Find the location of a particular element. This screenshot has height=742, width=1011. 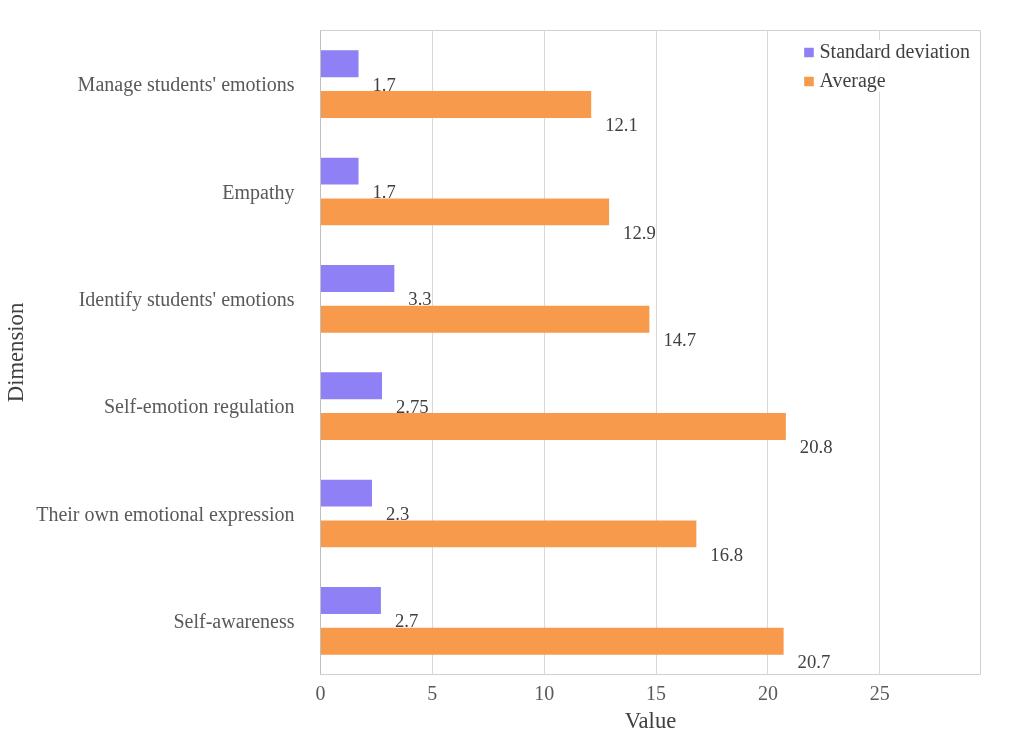

y-axis-title: Dimension is located at coordinates (16, 352).